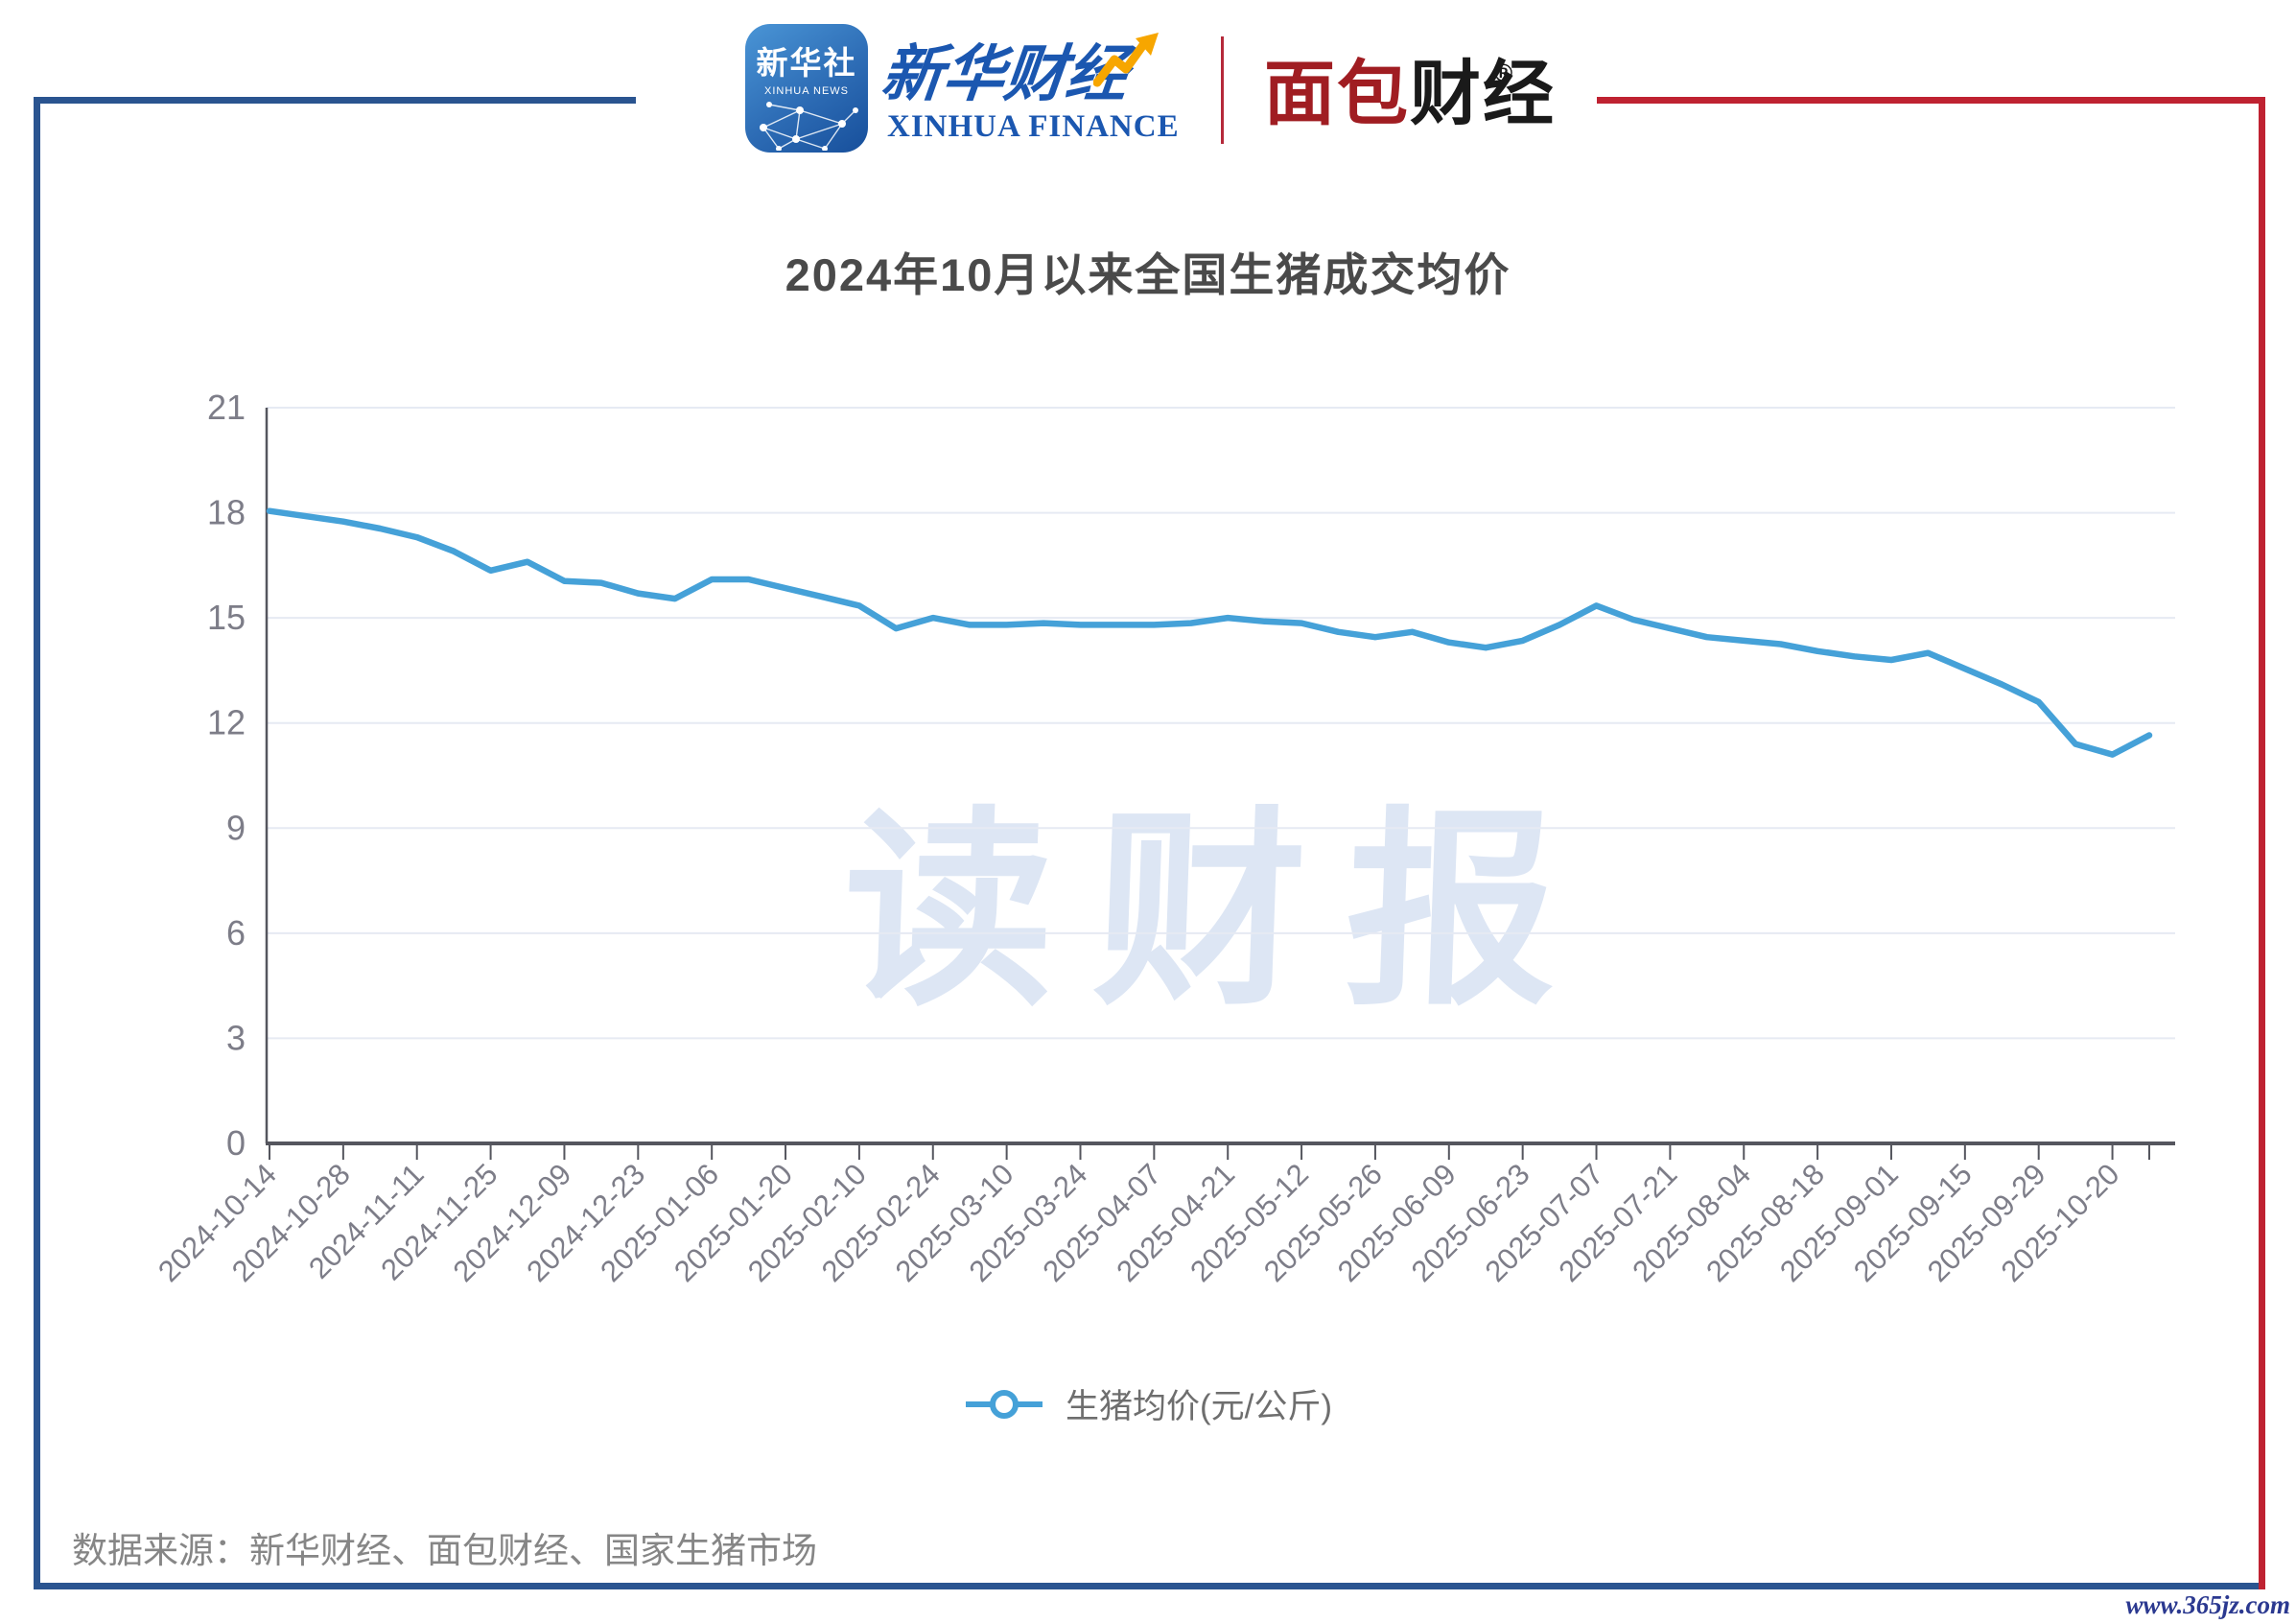 The image size is (2296, 1624). What do you see at coordinates (236, 933) in the screenshot?
I see `y-axis-tick-label: 6` at bounding box center [236, 933].